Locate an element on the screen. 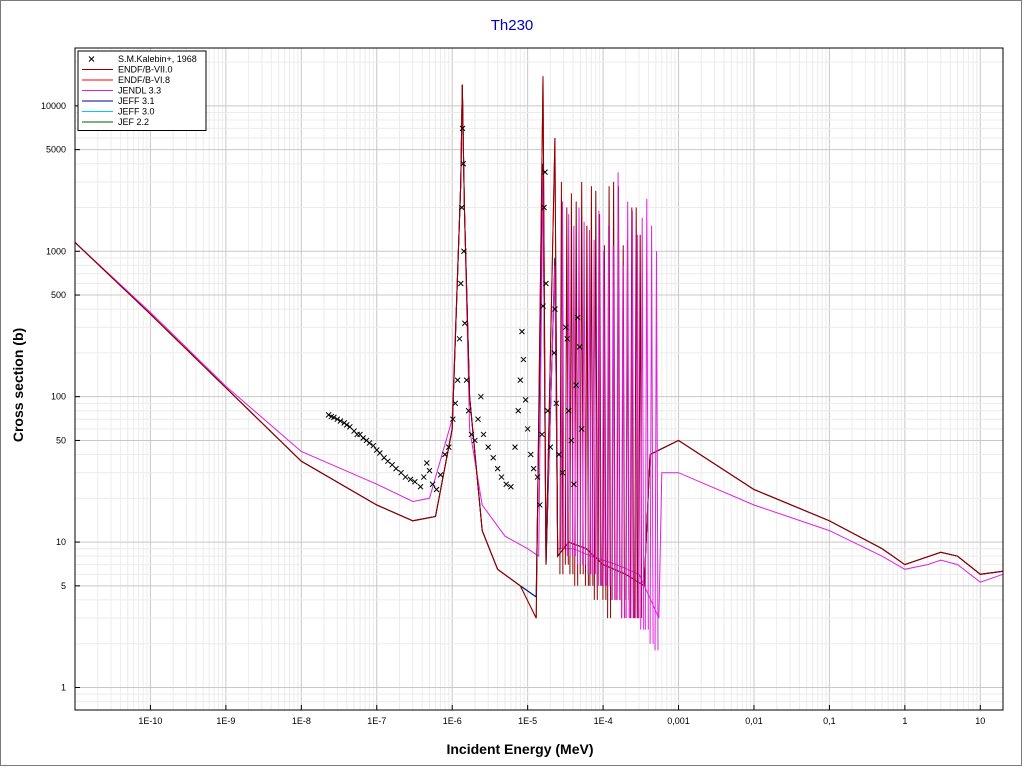  y-tick-label: 1000 is located at coordinates (56, 251).